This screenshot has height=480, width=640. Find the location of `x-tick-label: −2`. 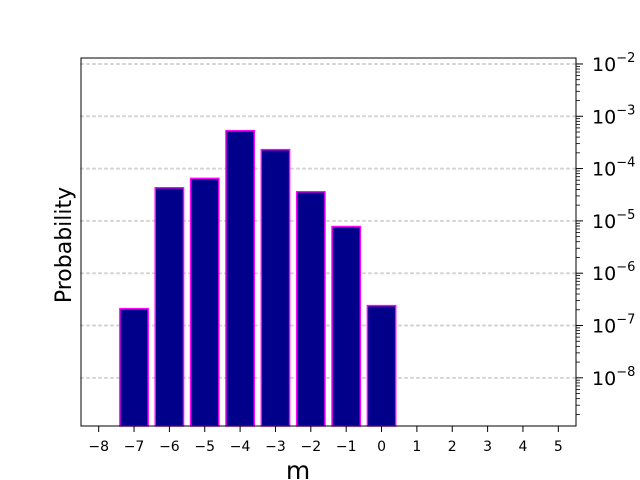

x-tick-label: −2 is located at coordinates (311, 447).